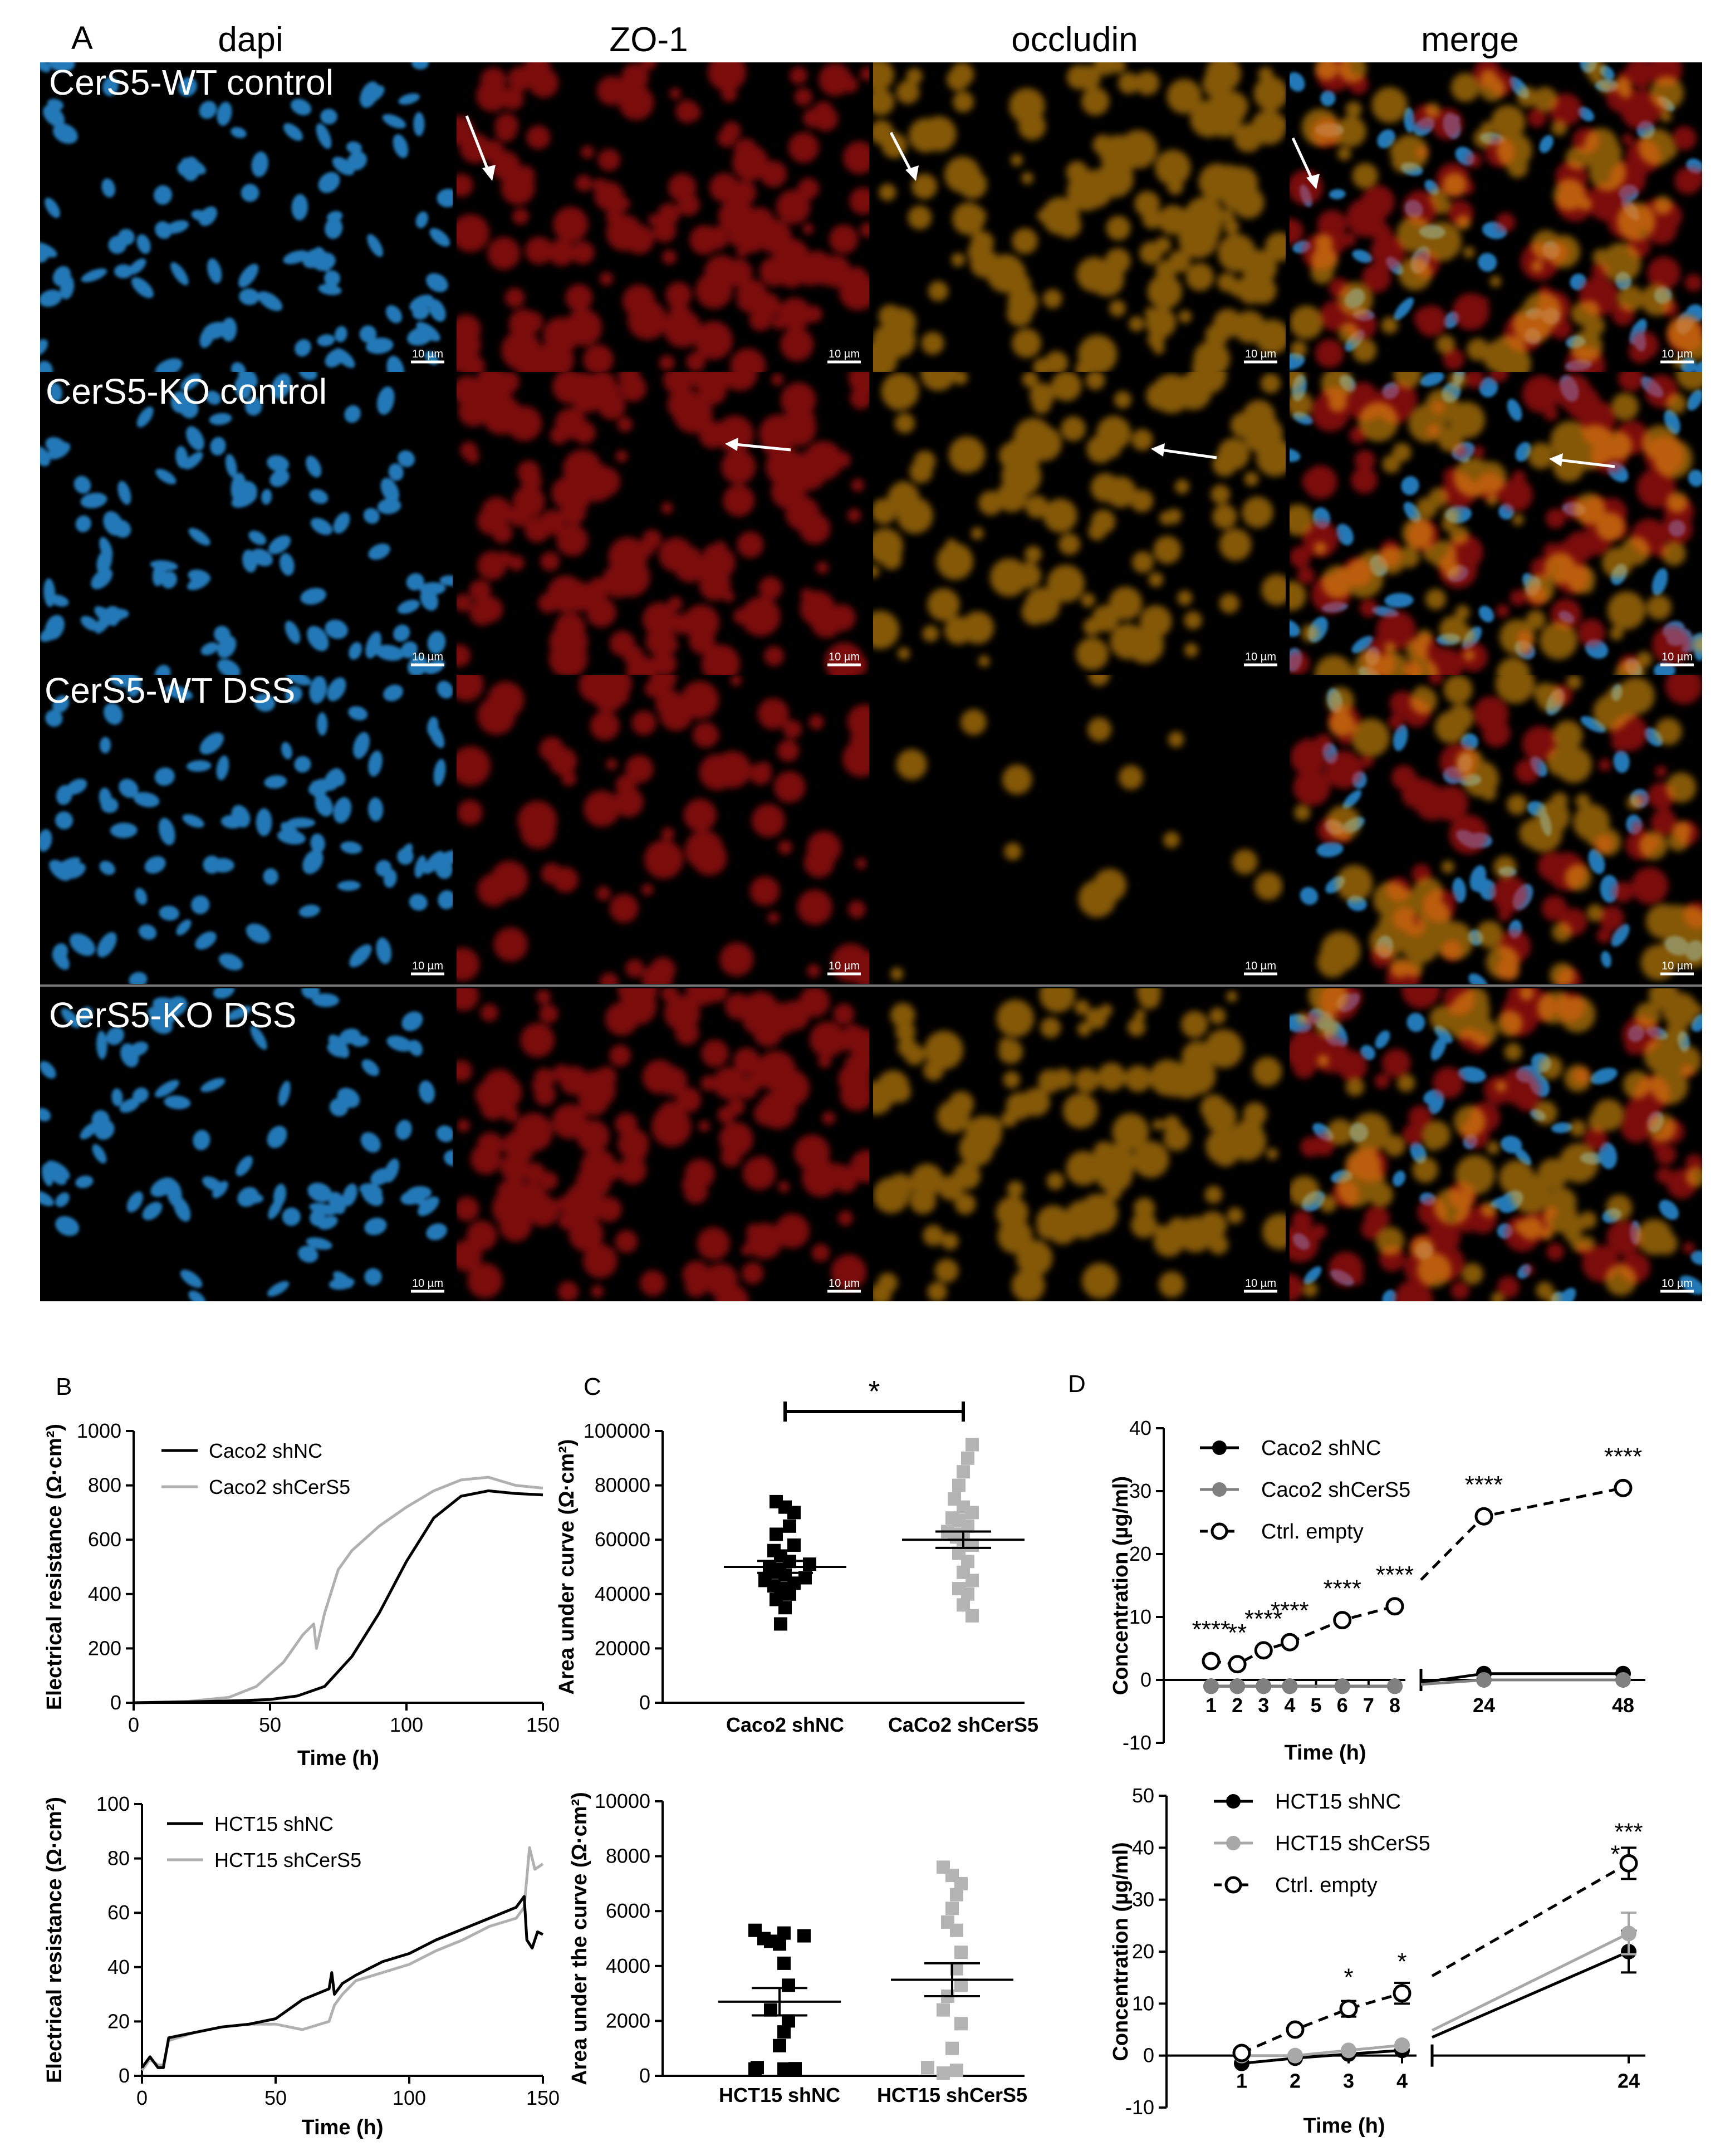 This screenshot has height=2156, width=1730. I want to click on x-tick-label: 8, so click(1394, 1705).